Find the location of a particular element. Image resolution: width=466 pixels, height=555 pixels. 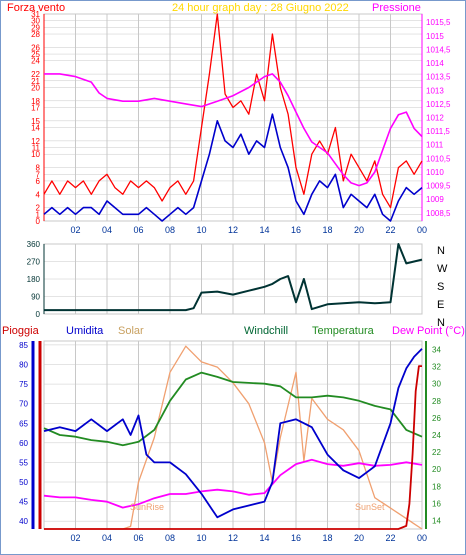

y-tick-label-left: 18 is located at coordinates (35, 101).